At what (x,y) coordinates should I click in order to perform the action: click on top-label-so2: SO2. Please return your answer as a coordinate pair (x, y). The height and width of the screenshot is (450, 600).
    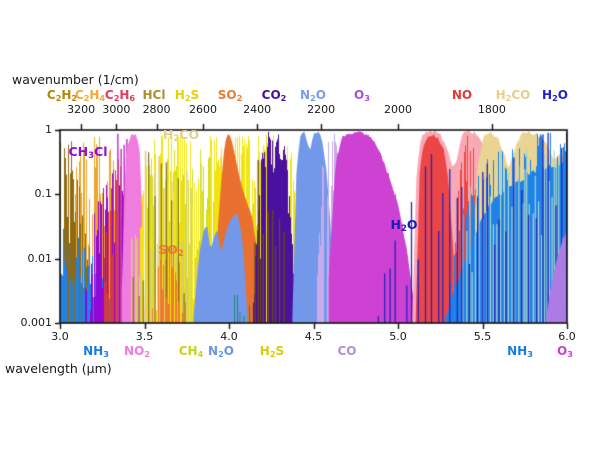
    Looking at the image, I should click on (230, 95).